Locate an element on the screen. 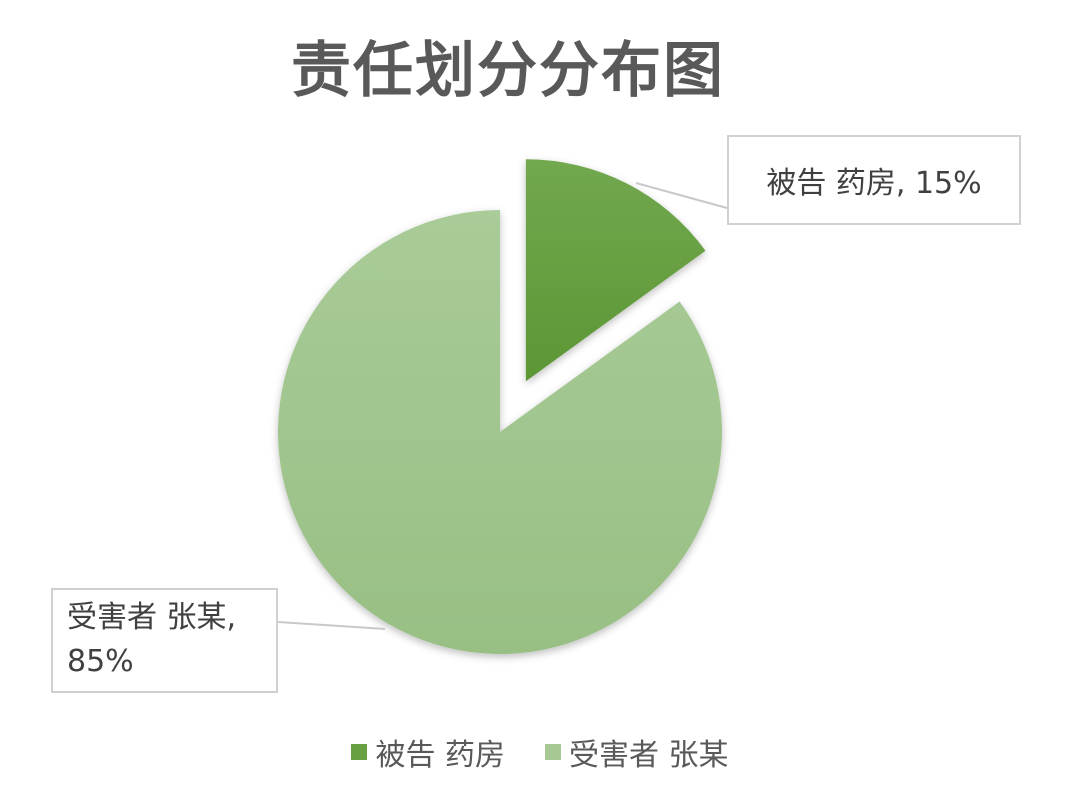  legend-item-victim: 受害者 张某 is located at coordinates (637, 752).